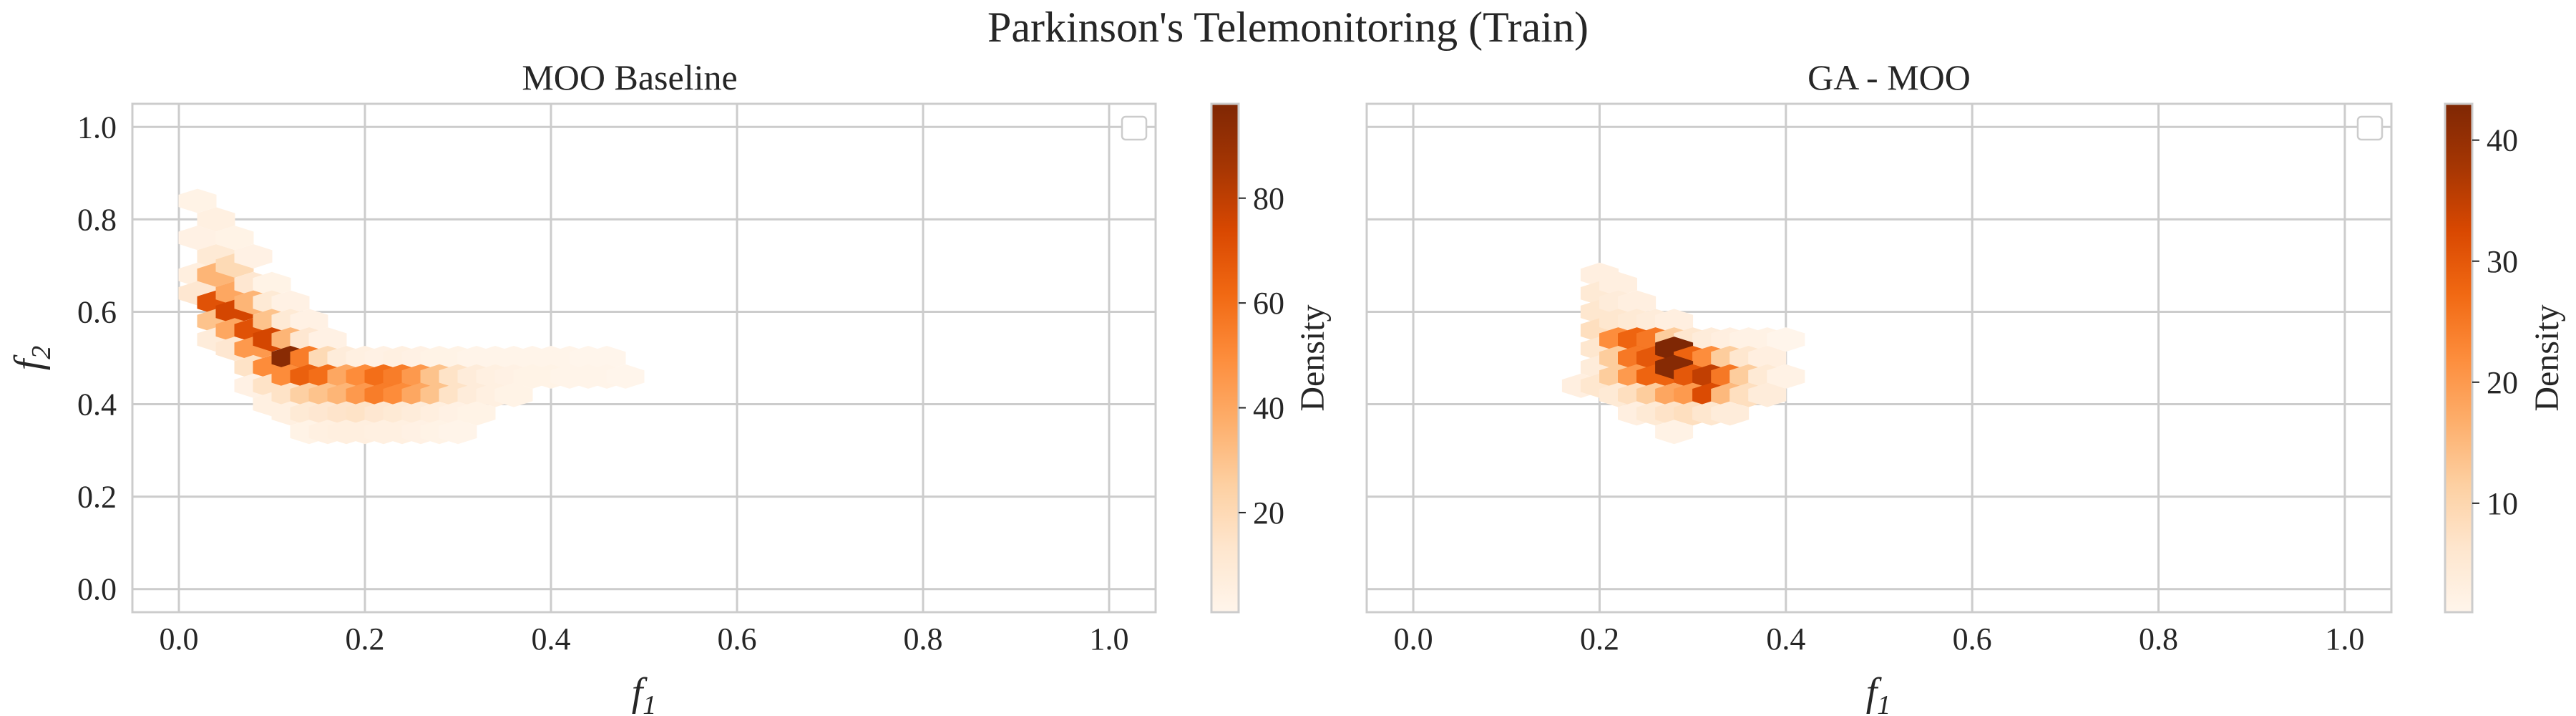 The height and width of the screenshot is (716, 2576). Describe the element at coordinates (97, 127) in the screenshot. I see `y-tick-label: 1.0` at that location.